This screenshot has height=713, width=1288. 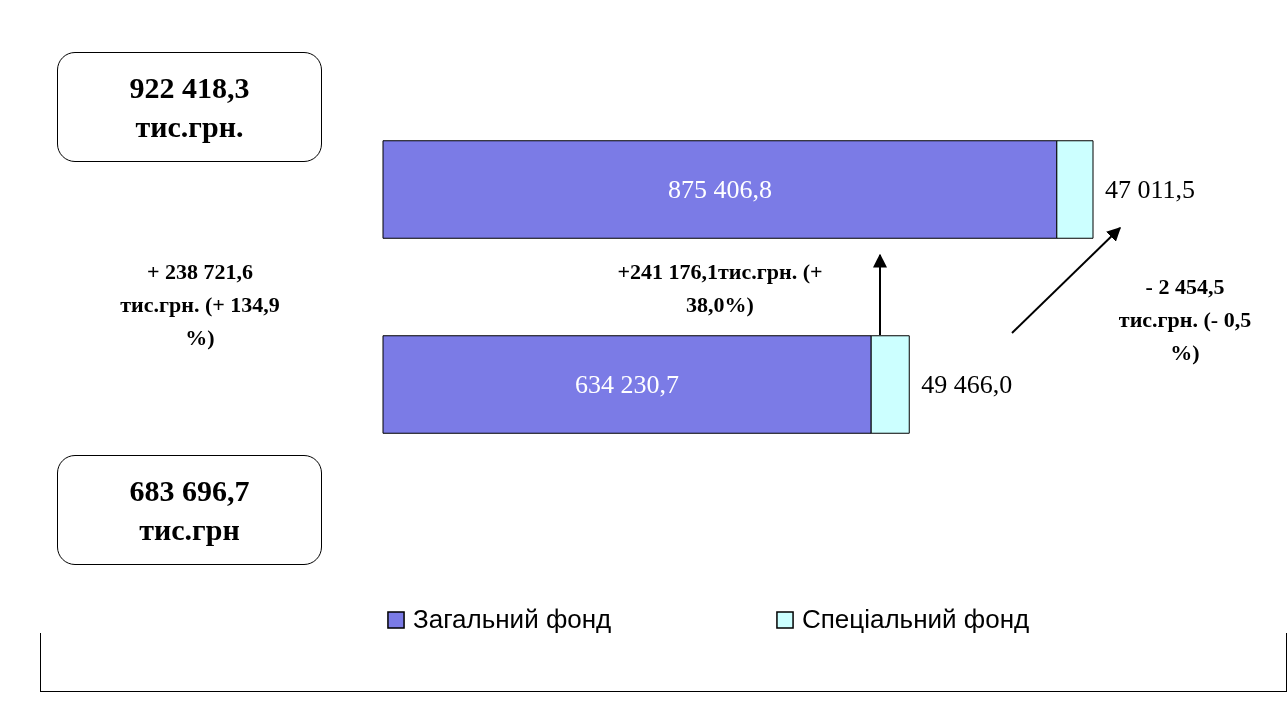 I want to click on data-label: 875 406,8, so click(x=719, y=189).